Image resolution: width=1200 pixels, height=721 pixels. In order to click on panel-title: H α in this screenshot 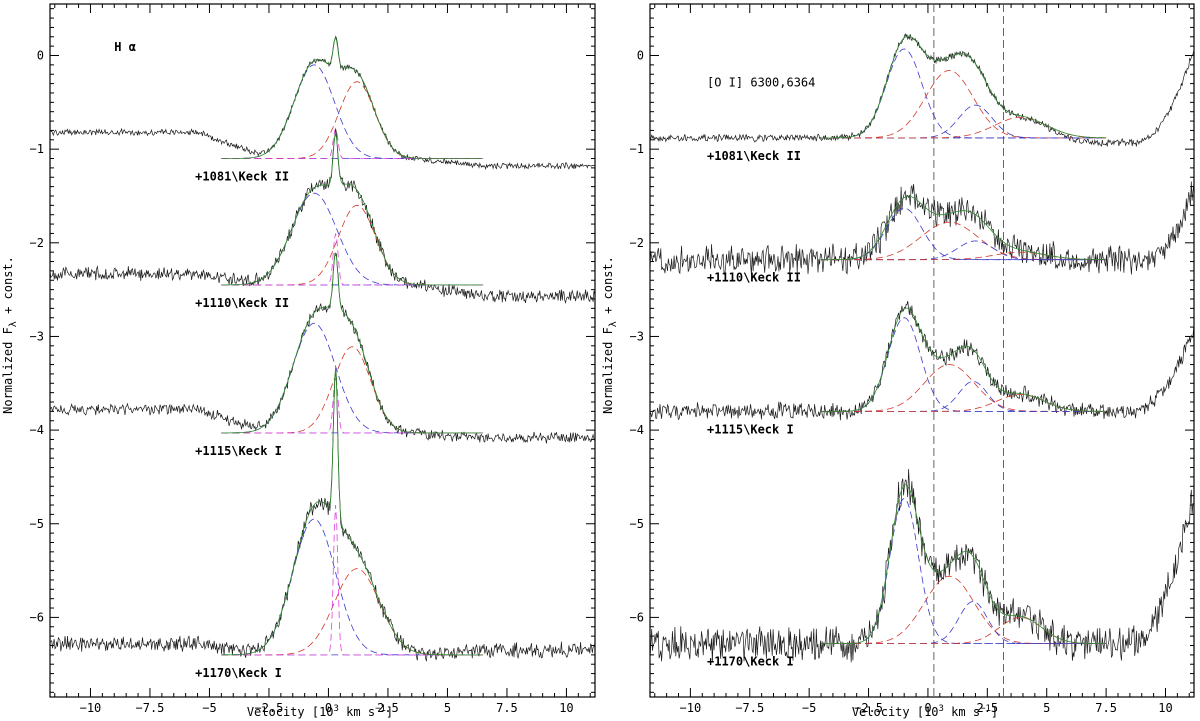, I will do `click(125, 47)`.